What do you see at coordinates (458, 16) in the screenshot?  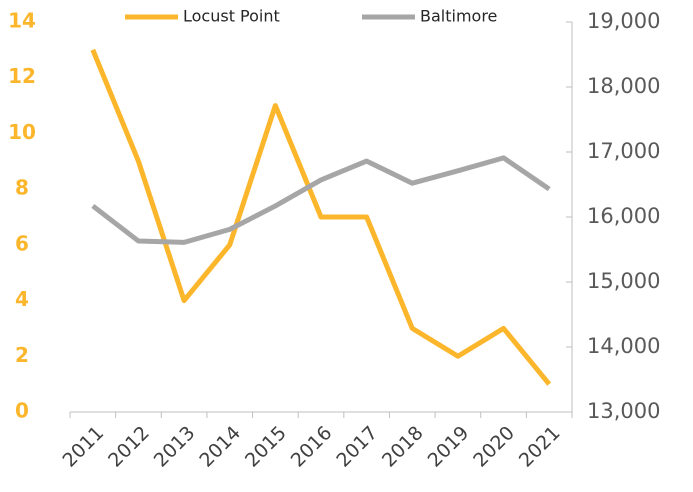 I see `legend-label: Baltimore` at bounding box center [458, 16].